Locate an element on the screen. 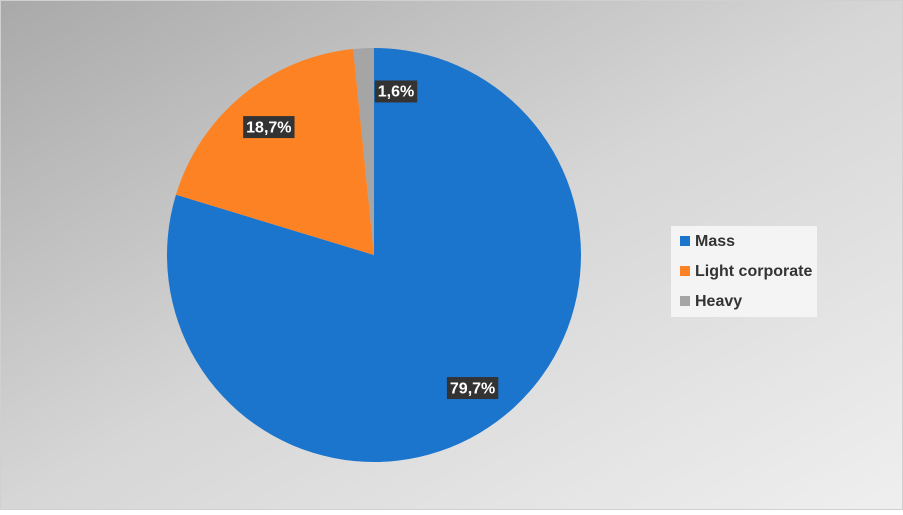 The width and height of the screenshot is (903, 515). legend: Mass Light corporate Heavy is located at coordinates (746, 271).